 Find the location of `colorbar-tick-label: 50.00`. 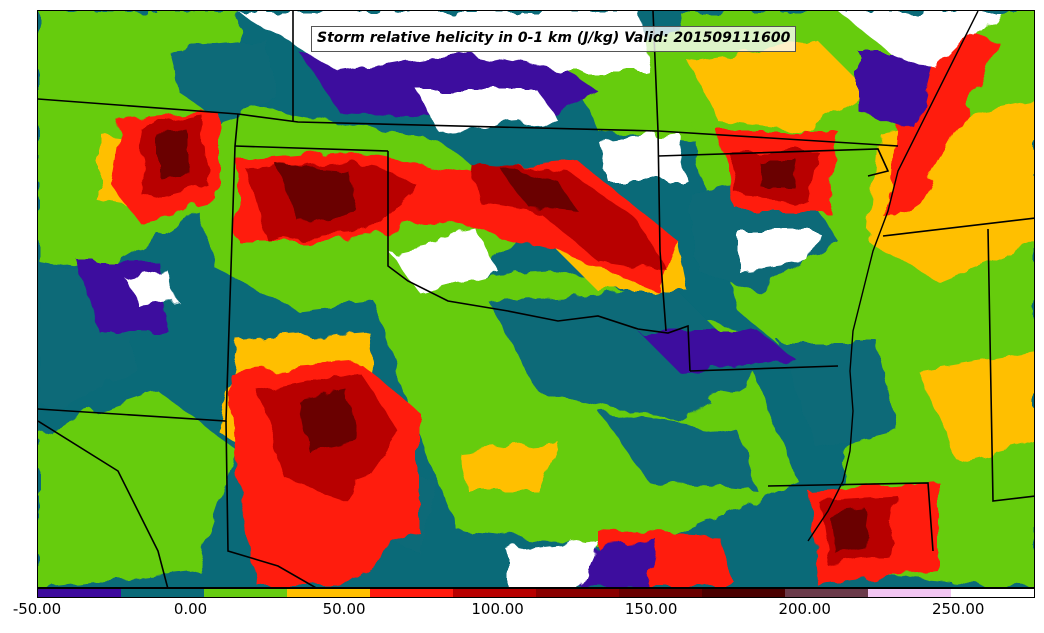

colorbar-tick-label: 50.00 is located at coordinates (344, 609).